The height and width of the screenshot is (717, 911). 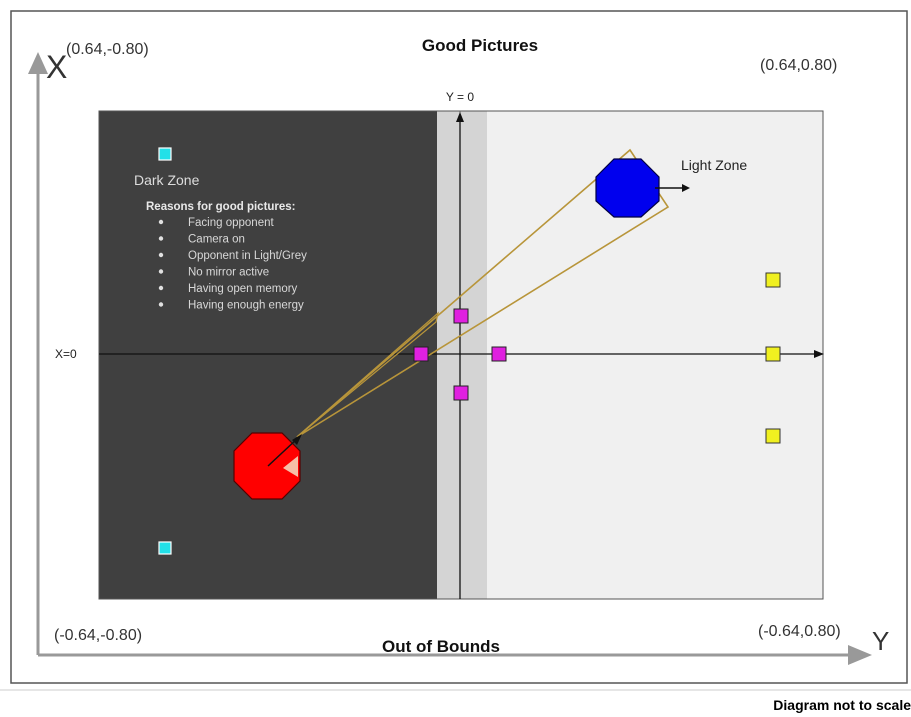 What do you see at coordinates (267, 466) in the screenshot?
I see `red-robot-octagon-icon` at bounding box center [267, 466].